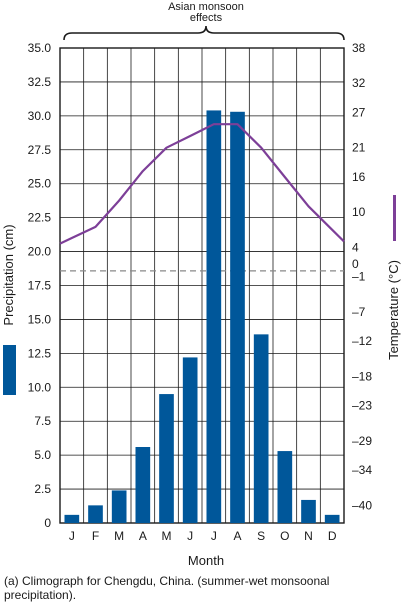 The image size is (401, 603). Describe the element at coordinates (95, 536) in the screenshot. I see `month-label: F` at that location.